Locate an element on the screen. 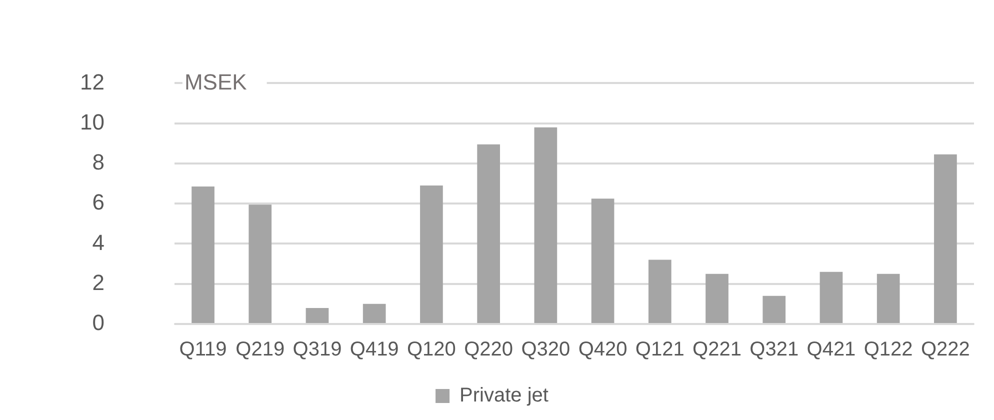  y-tick-label: 0 is located at coordinates (98, 323).